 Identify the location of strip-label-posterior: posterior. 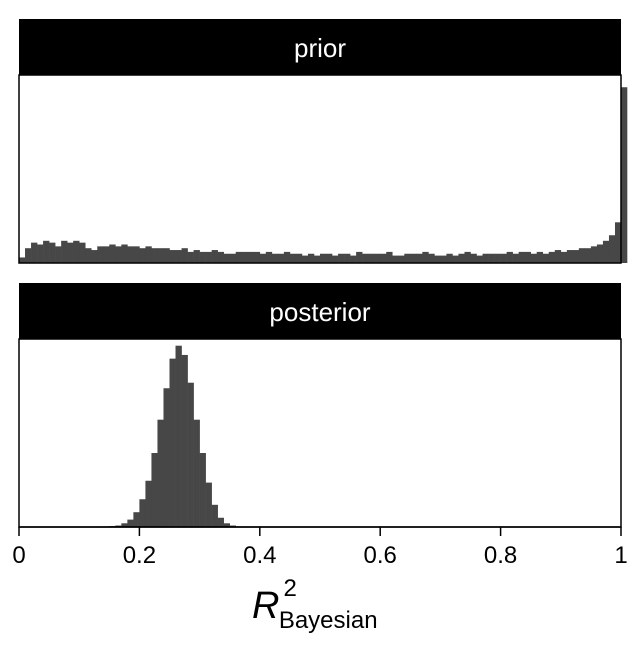
(319, 312).